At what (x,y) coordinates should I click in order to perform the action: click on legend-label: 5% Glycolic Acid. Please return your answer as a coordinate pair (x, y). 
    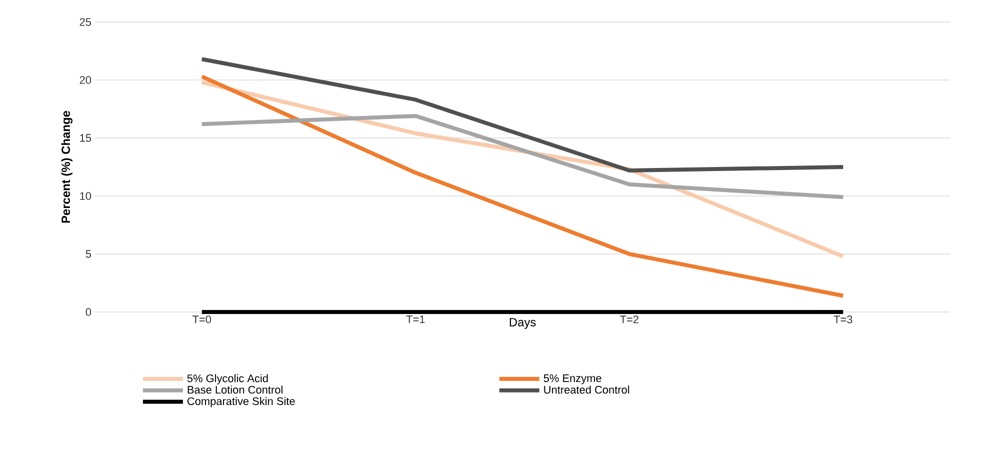
    Looking at the image, I should click on (227, 379).